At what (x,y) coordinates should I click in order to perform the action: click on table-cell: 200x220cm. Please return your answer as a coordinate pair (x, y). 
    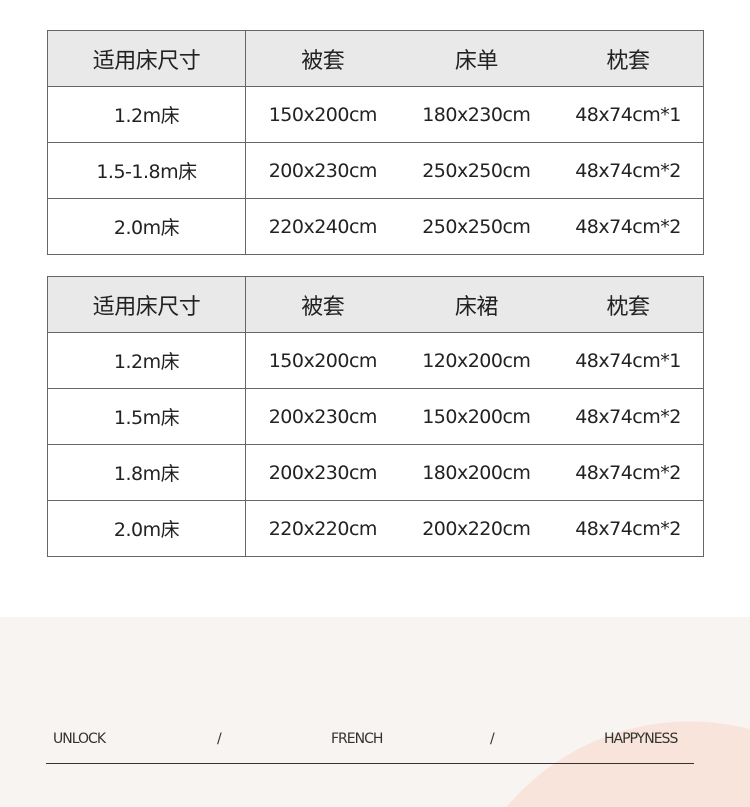
    Looking at the image, I should click on (476, 528).